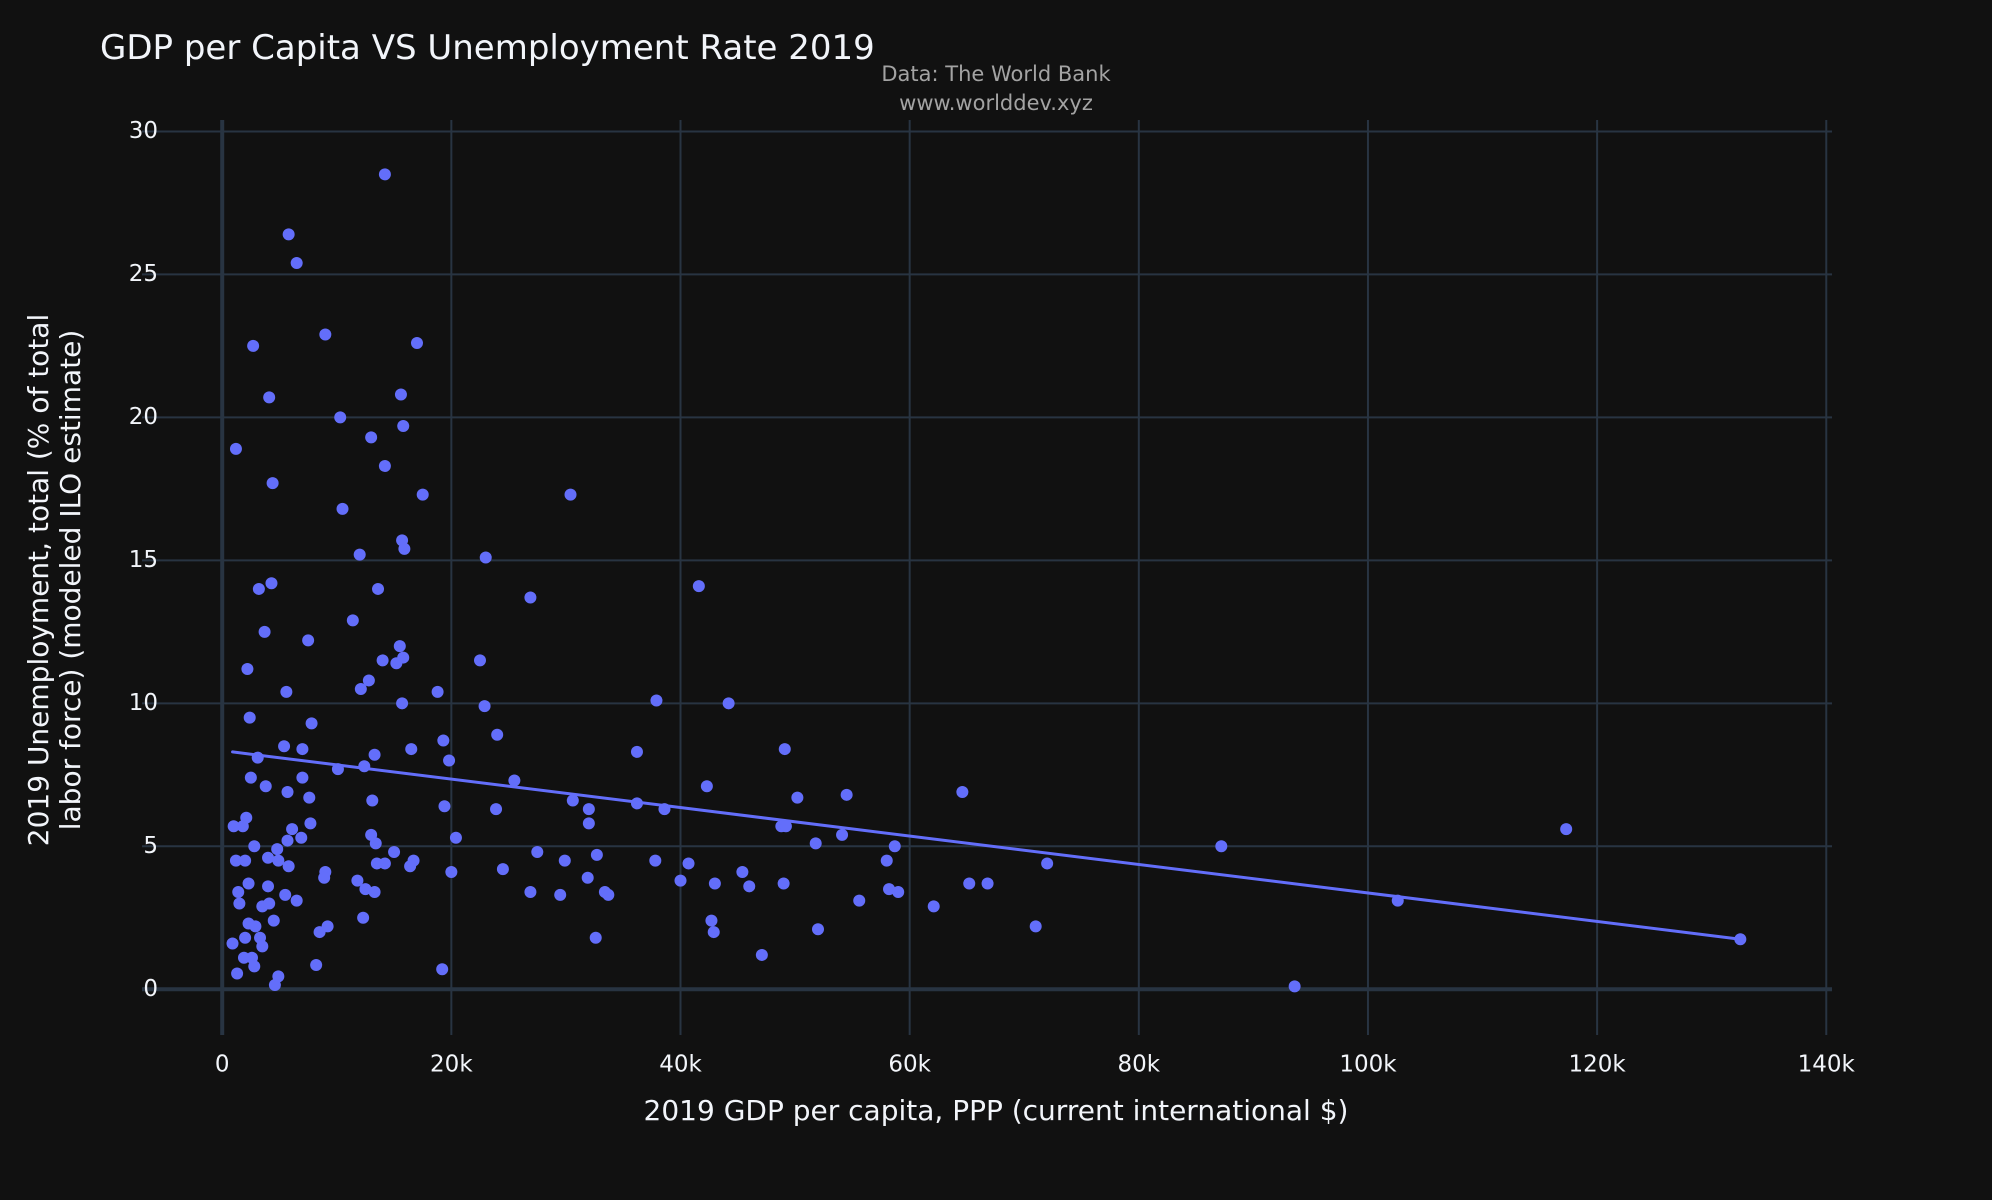 The height and width of the screenshot is (1200, 1992). I want to click on y-tick-label: 20, so click(143, 417).